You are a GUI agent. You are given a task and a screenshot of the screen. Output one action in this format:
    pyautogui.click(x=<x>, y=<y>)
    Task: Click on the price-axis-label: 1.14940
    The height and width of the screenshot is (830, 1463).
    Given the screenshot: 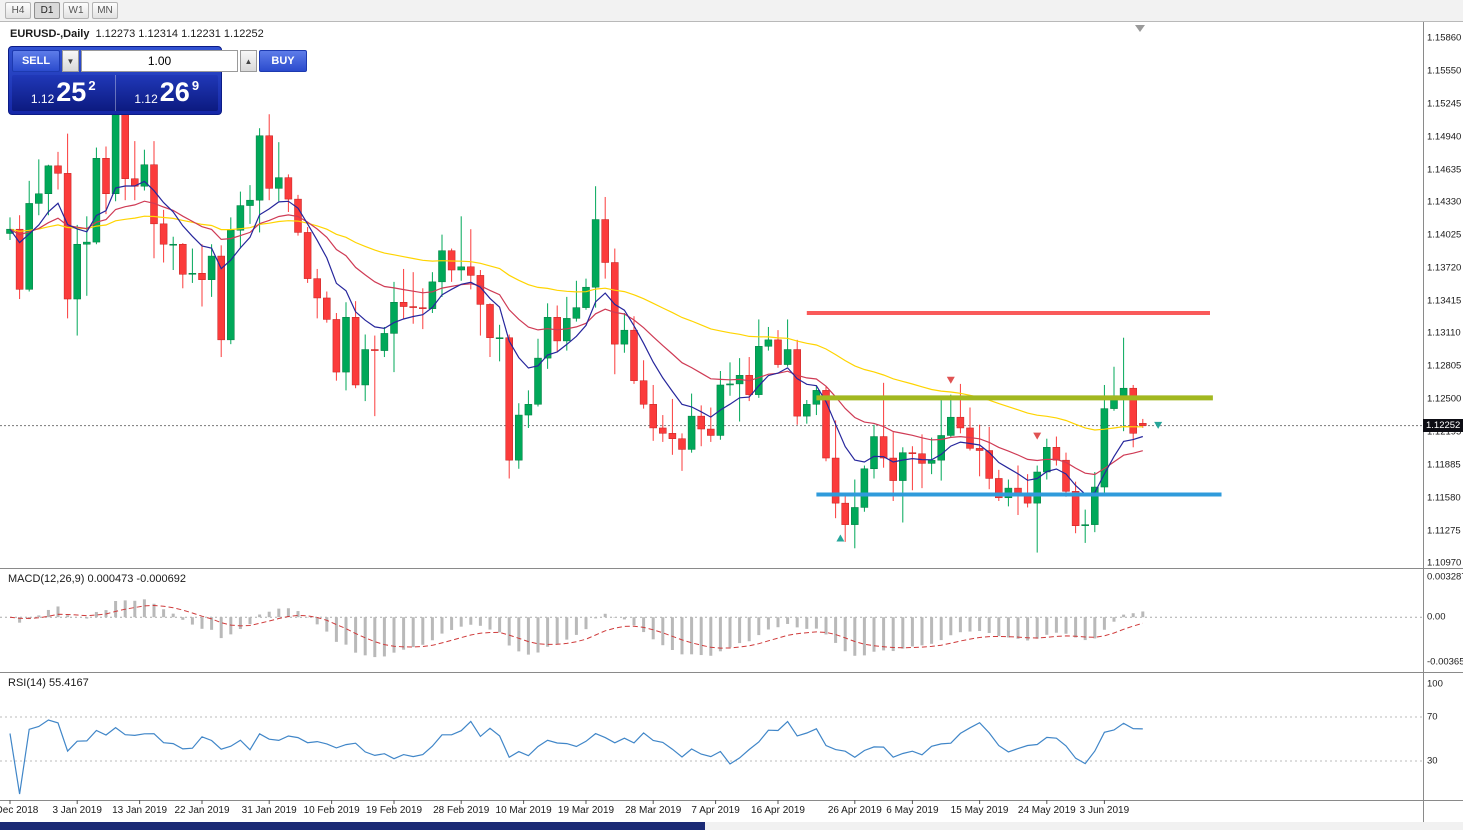 What is the action you would take?
    pyautogui.click(x=1444, y=137)
    